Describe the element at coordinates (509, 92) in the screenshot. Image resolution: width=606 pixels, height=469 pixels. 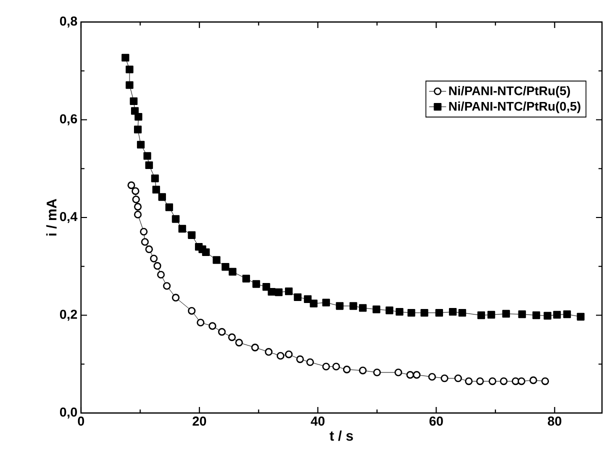
I see `legend-label: Ni/PANI-NTC/PtRu(5)` at that location.